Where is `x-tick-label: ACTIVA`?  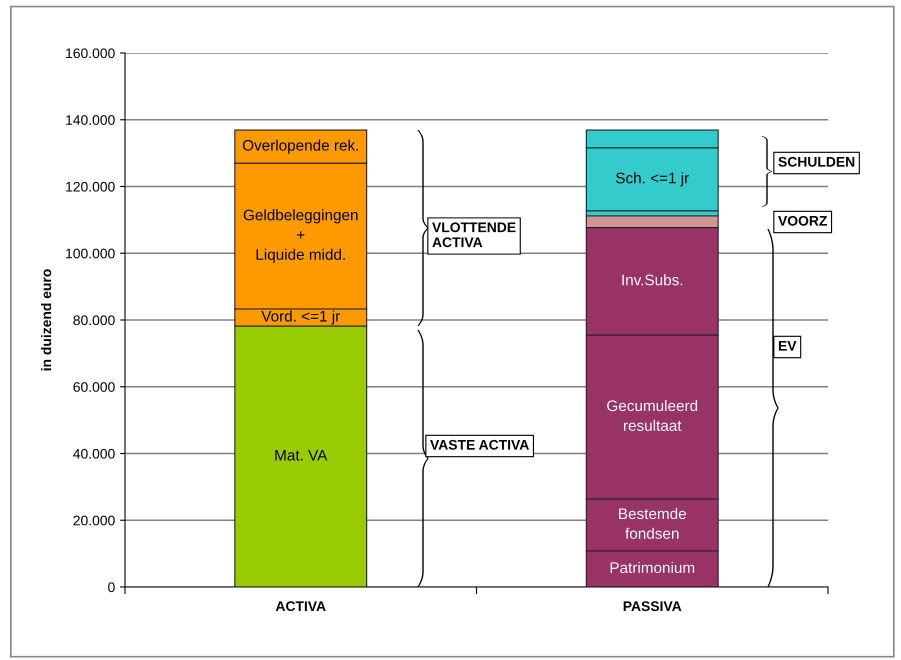 x-tick-label: ACTIVA is located at coordinates (301, 606).